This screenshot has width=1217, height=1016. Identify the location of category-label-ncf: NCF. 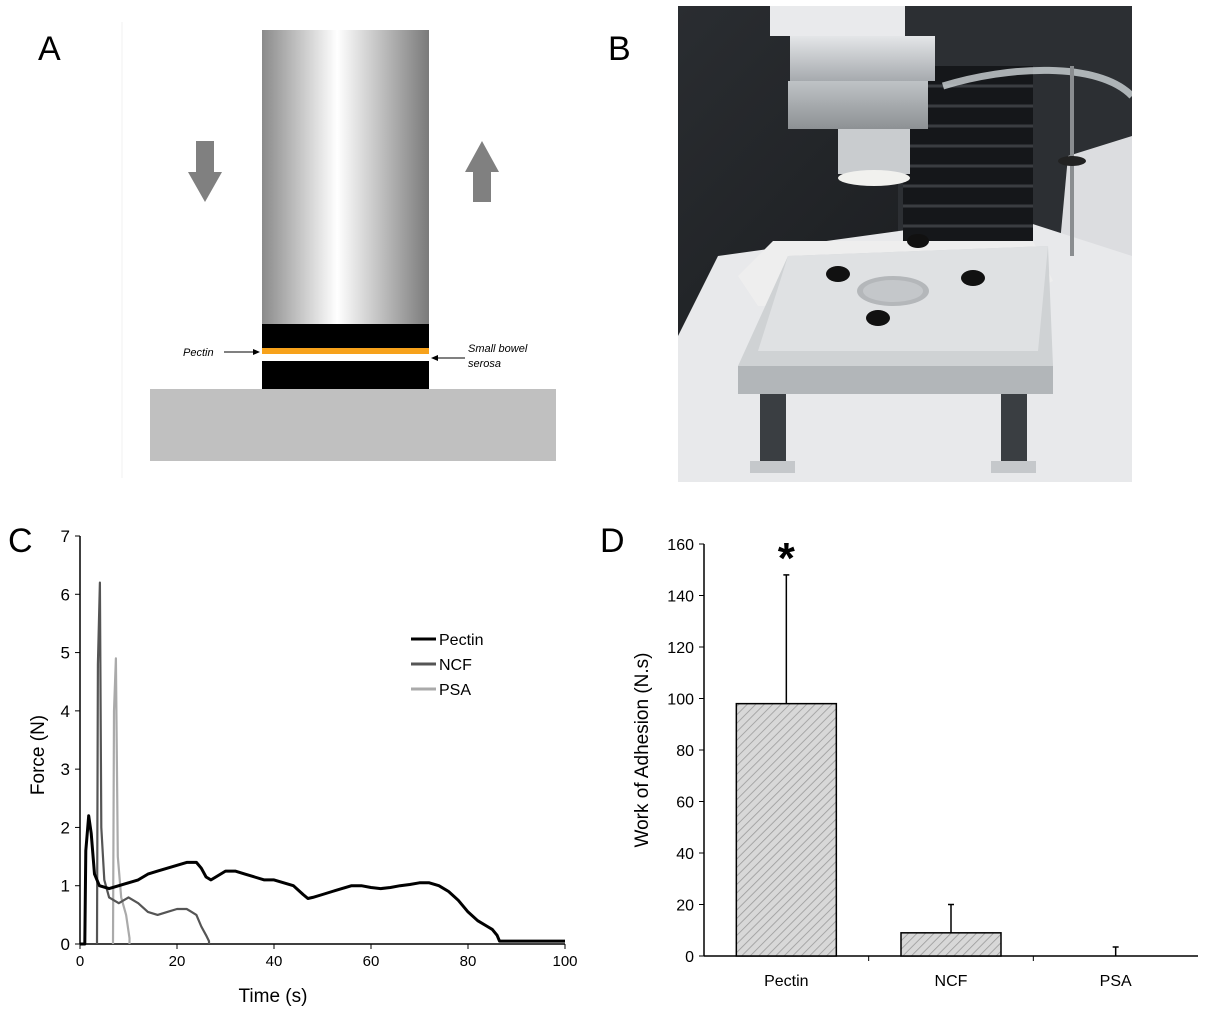
(951, 981).